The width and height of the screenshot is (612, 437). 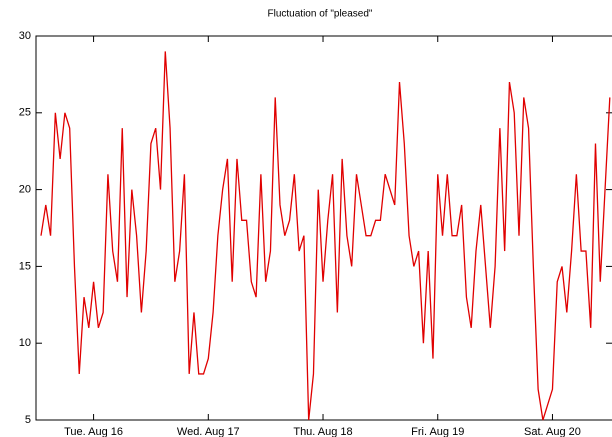 I want to click on x-tick-label: Wed. Aug 17, so click(x=208, y=431).